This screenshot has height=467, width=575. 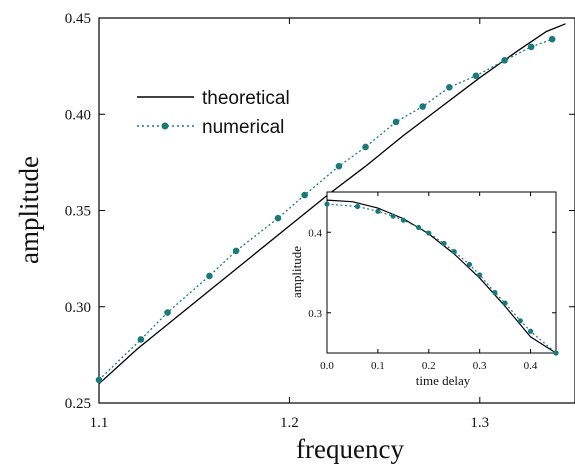 What do you see at coordinates (531, 366) in the screenshot?
I see `inset-x-tick-label: 0.4` at bounding box center [531, 366].